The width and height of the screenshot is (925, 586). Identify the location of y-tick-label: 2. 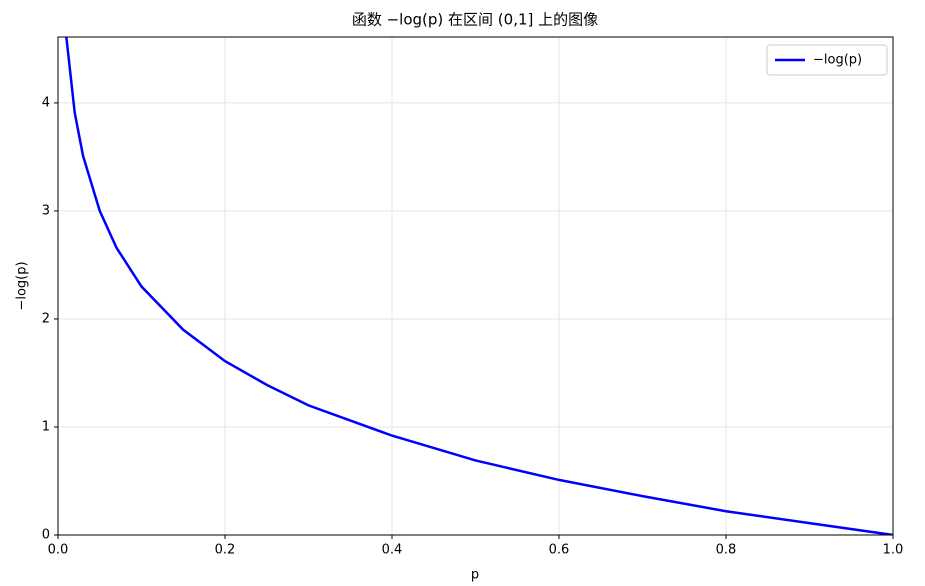
(46, 318).